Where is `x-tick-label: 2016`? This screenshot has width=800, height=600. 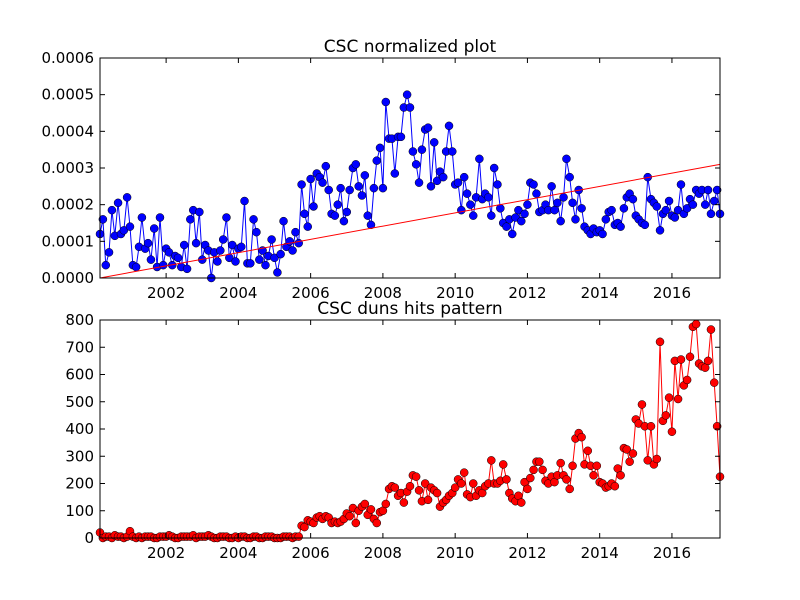 x-tick-label: 2016 is located at coordinates (672, 293).